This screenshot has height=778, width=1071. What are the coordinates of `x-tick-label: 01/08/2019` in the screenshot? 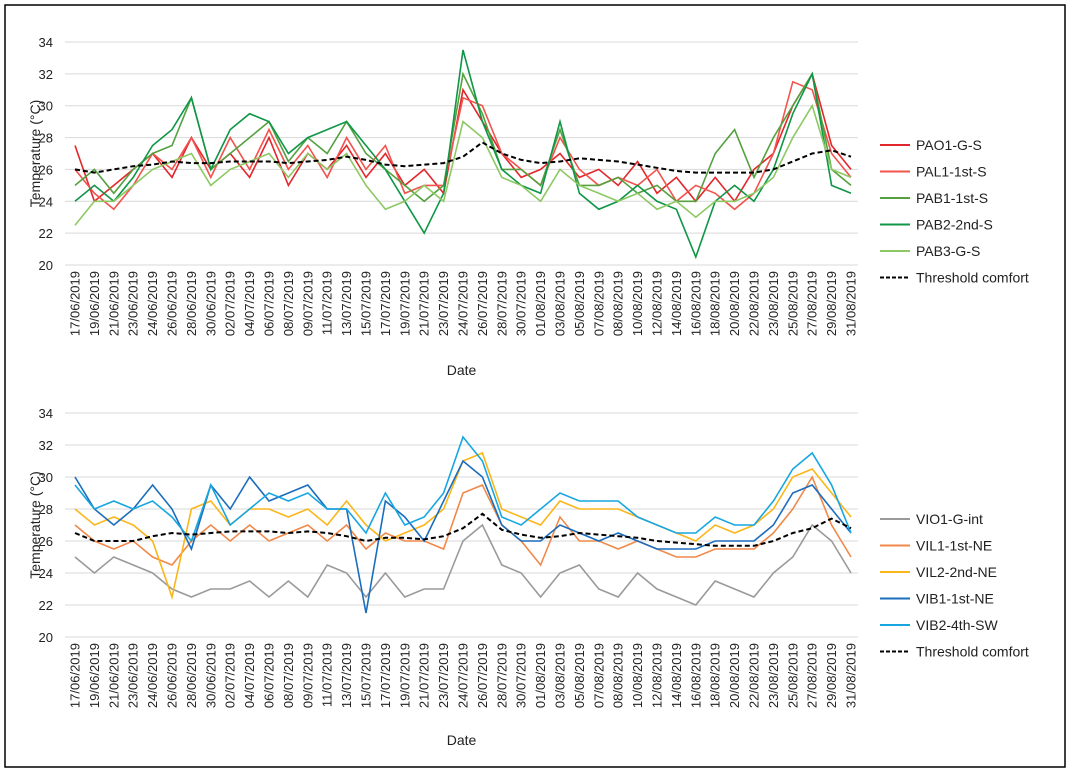 It's located at (540, 675).